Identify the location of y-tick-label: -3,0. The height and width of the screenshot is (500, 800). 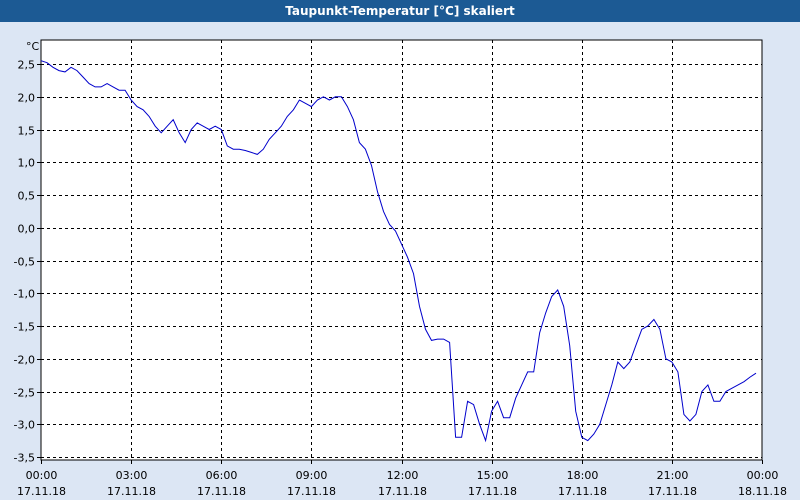
(24, 425).